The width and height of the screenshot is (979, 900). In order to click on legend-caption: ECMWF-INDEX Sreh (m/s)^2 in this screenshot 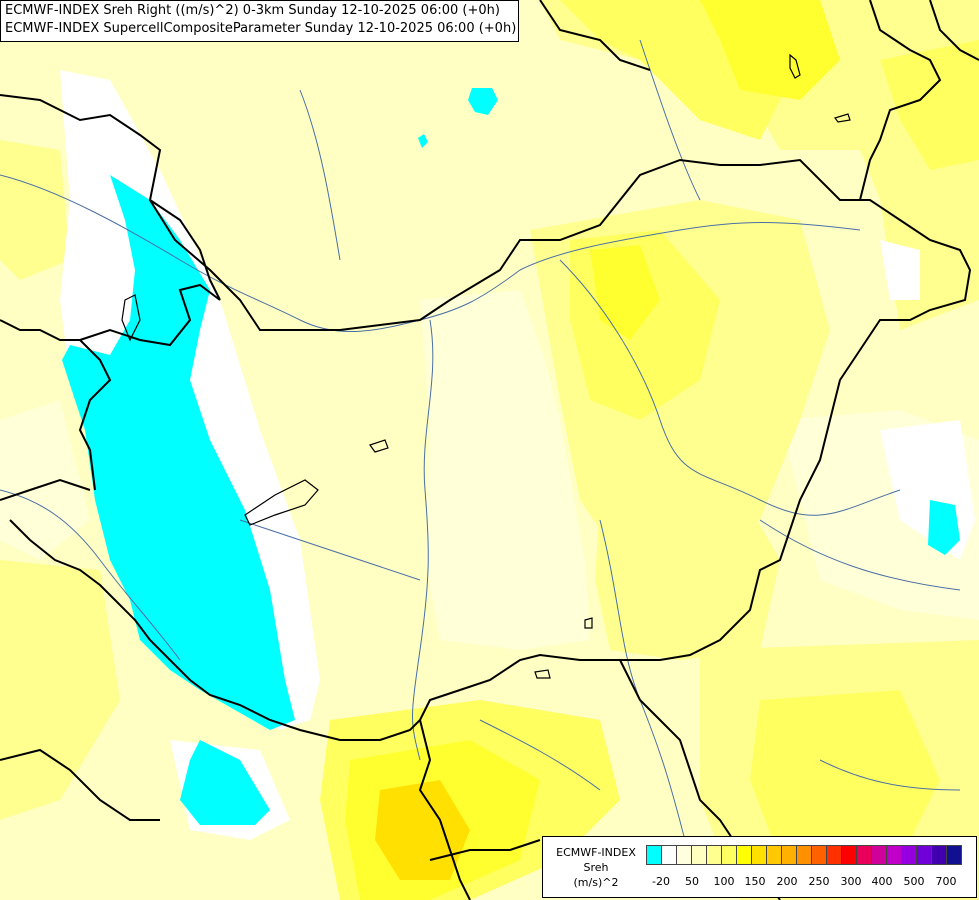, I will do `click(596, 867)`.